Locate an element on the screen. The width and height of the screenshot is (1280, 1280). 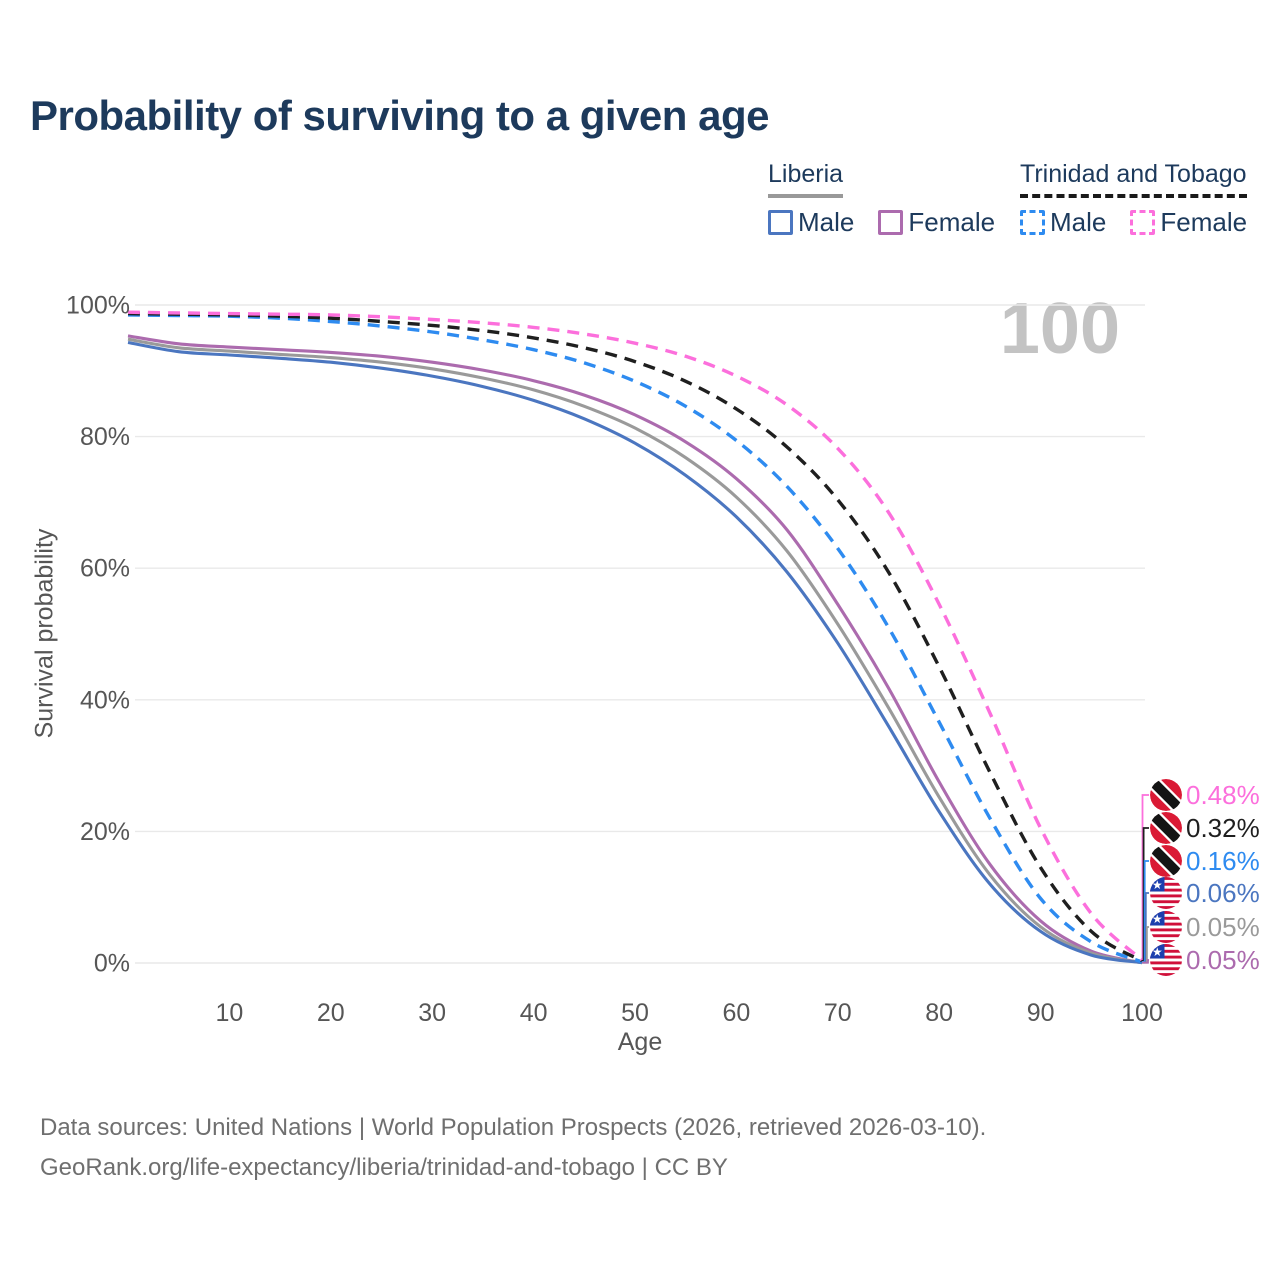
x-tick-label-100: 100 is located at coordinates (1142, 1013).